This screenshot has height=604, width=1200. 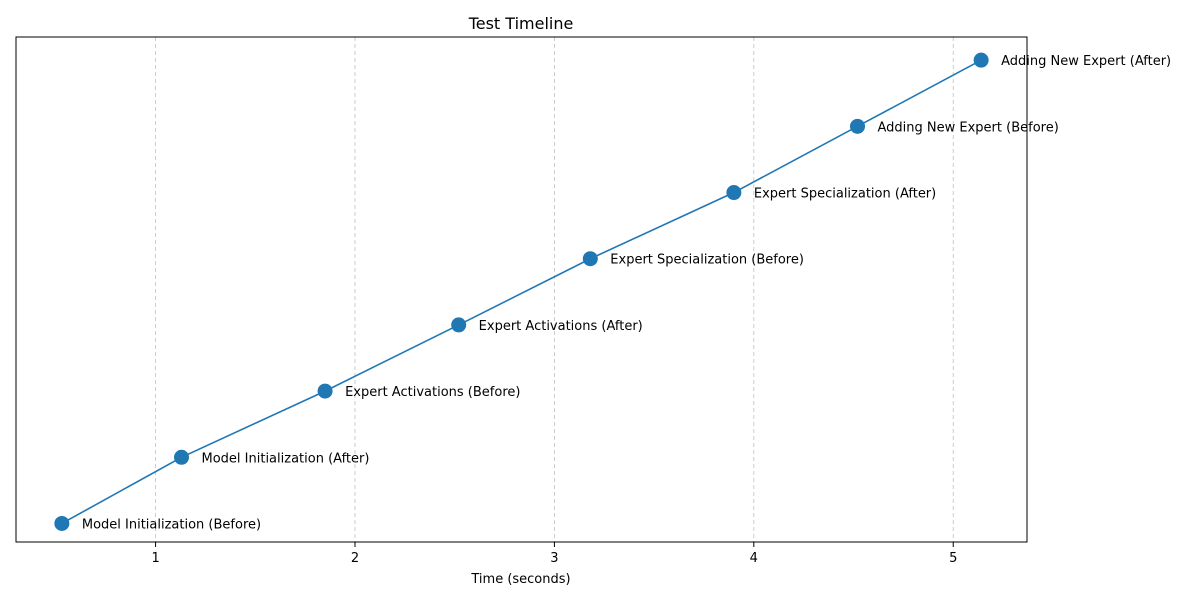 What do you see at coordinates (707, 260) in the screenshot?
I see `point-label-4: Expert Specialization (Before)` at bounding box center [707, 260].